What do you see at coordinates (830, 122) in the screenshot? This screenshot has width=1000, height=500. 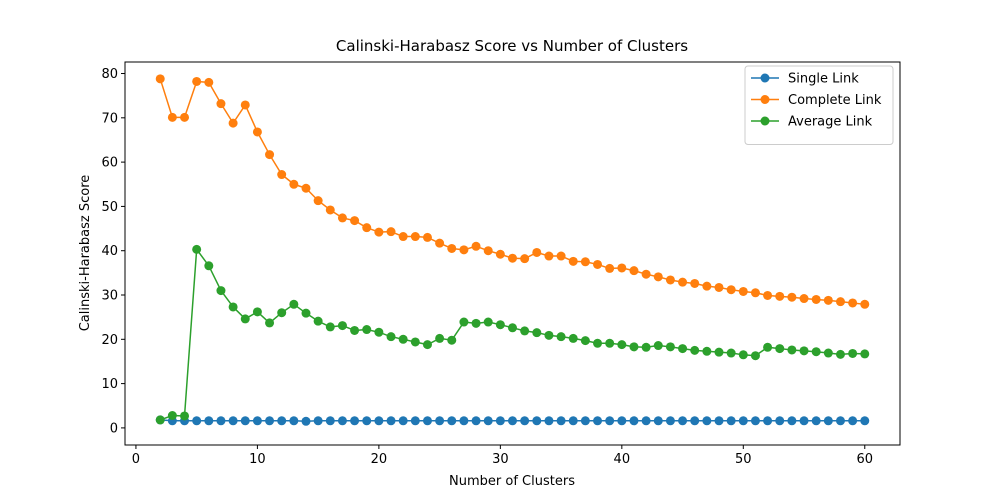 I see `legend-label-average-link: Average Link` at bounding box center [830, 122].